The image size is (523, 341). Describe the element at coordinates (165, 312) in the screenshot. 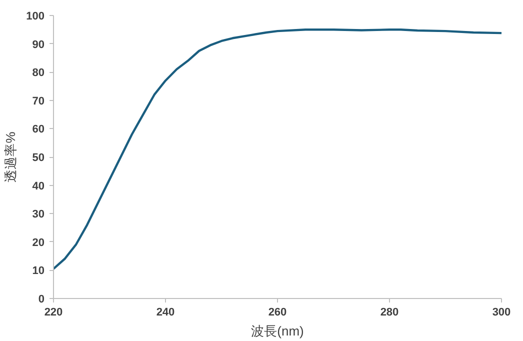

I see `x-tick-label: 240` at that location.